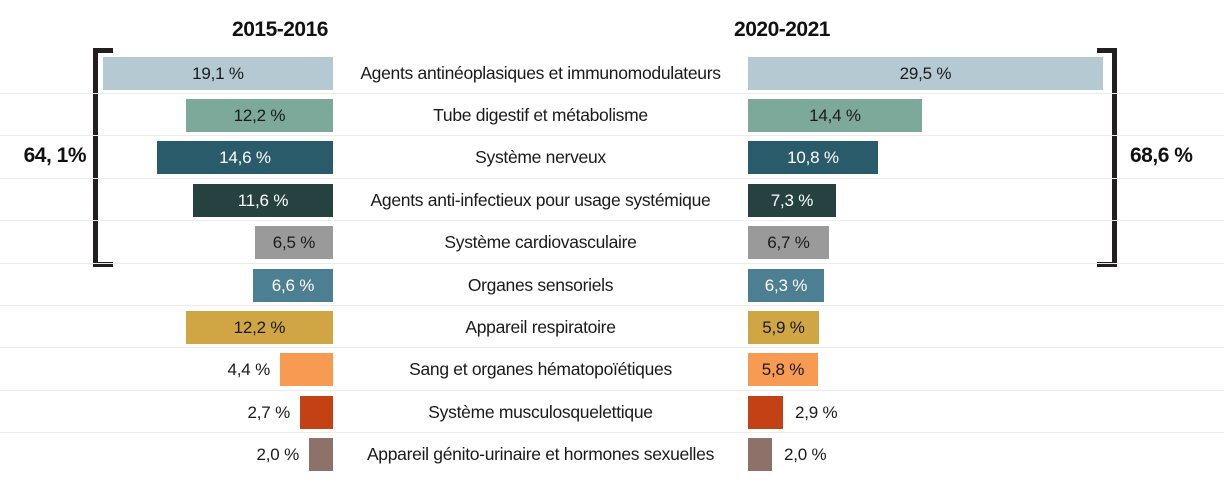  I want to click on value-label-2020-4: 6,7 %, so click(788, 243).